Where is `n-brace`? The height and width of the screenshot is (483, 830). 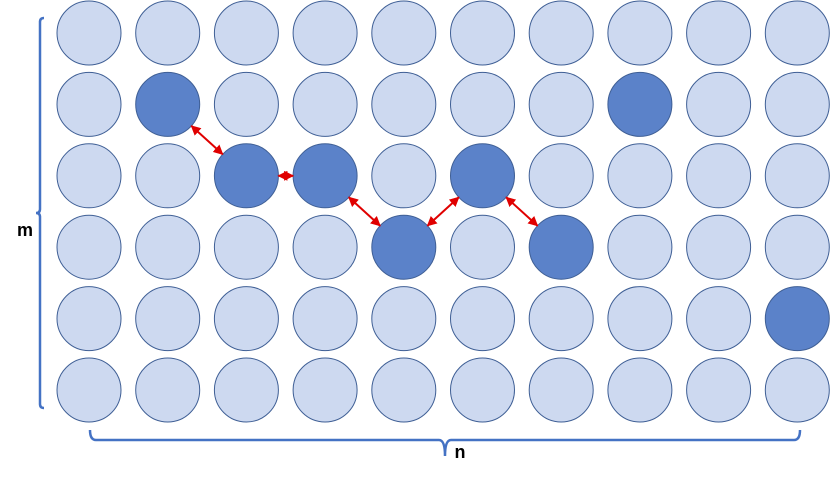 n-brace is located at coordinates (445, 443).